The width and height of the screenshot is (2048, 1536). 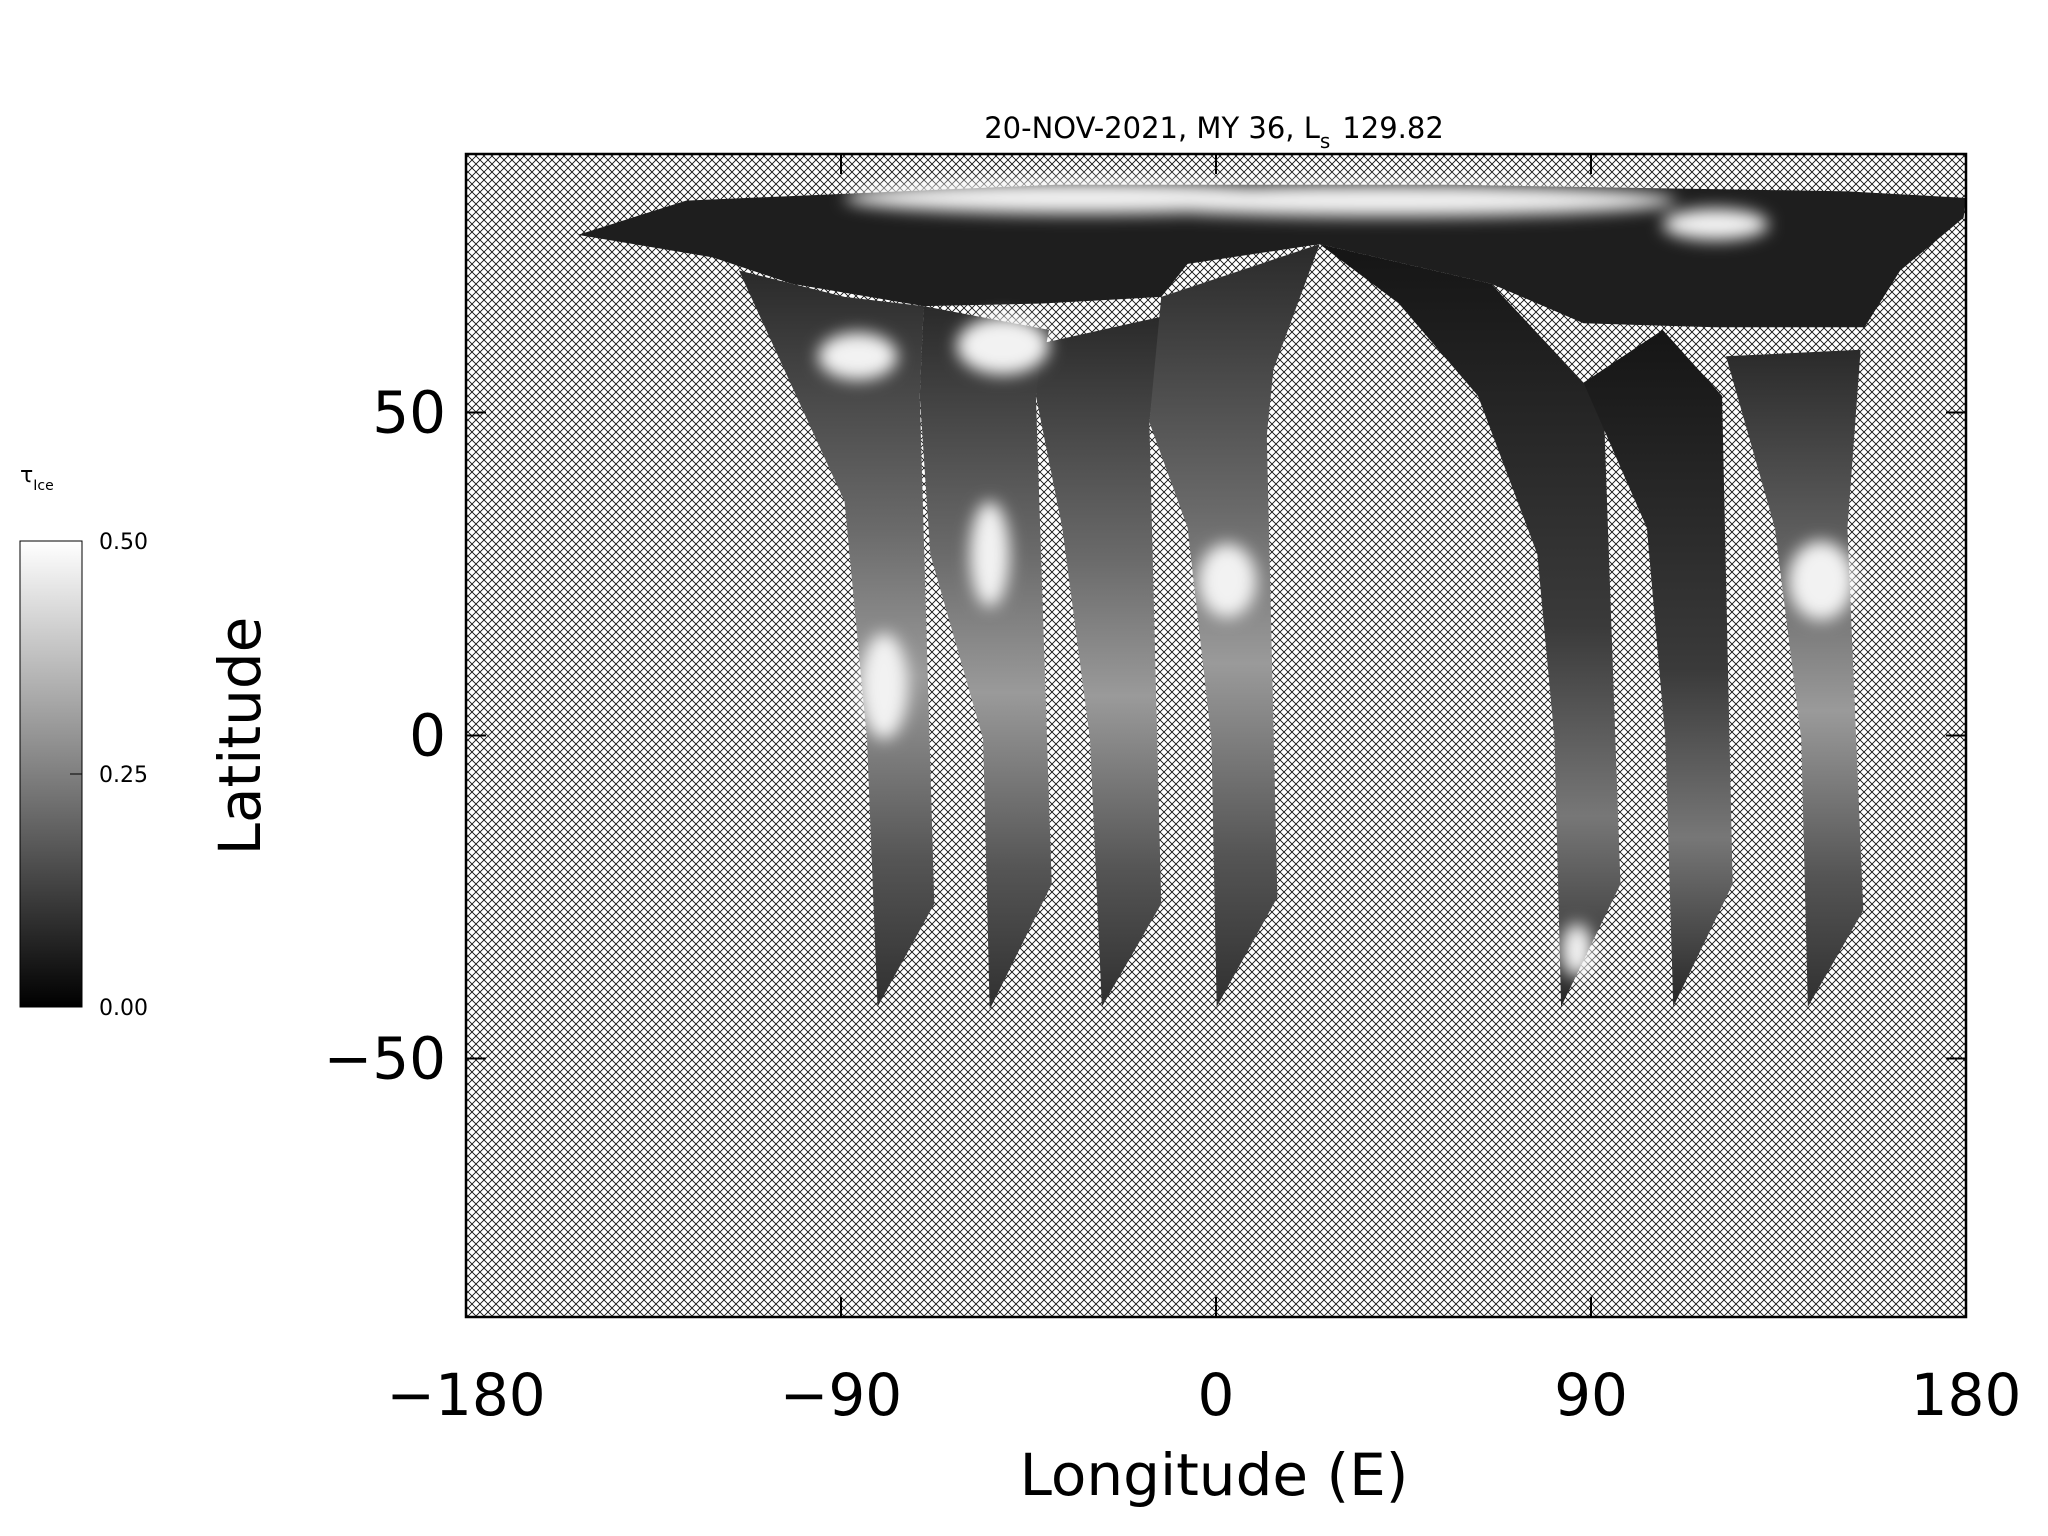 I want to click on title-suffix: 129.82, so click(x=1392, y=128).